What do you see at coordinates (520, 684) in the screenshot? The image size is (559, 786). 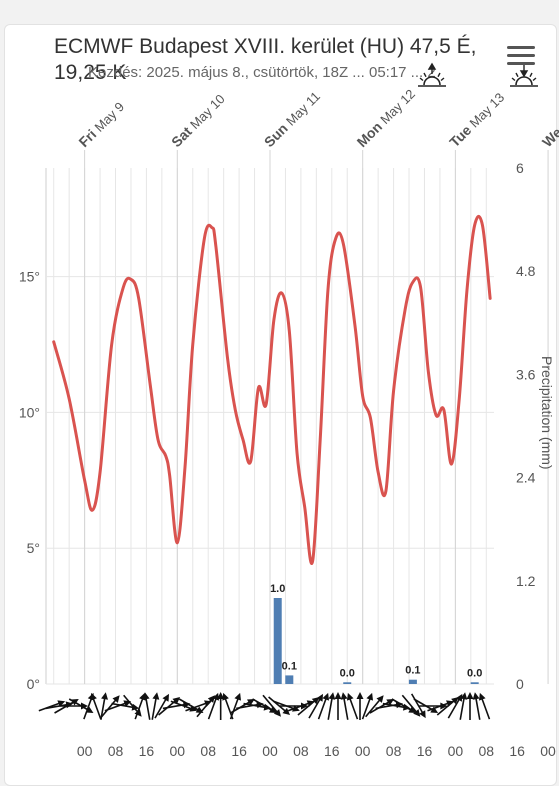 I see `precipitation-tick: 0` at bounding box center [520, 684].